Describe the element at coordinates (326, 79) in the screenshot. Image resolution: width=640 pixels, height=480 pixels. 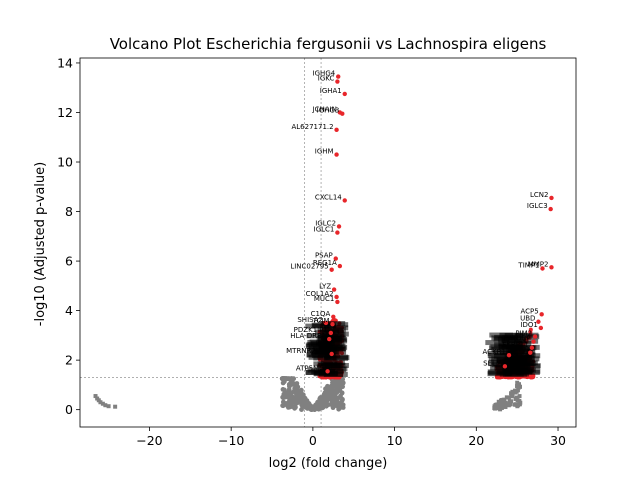
I see `gene-label: IGKC` at that location.